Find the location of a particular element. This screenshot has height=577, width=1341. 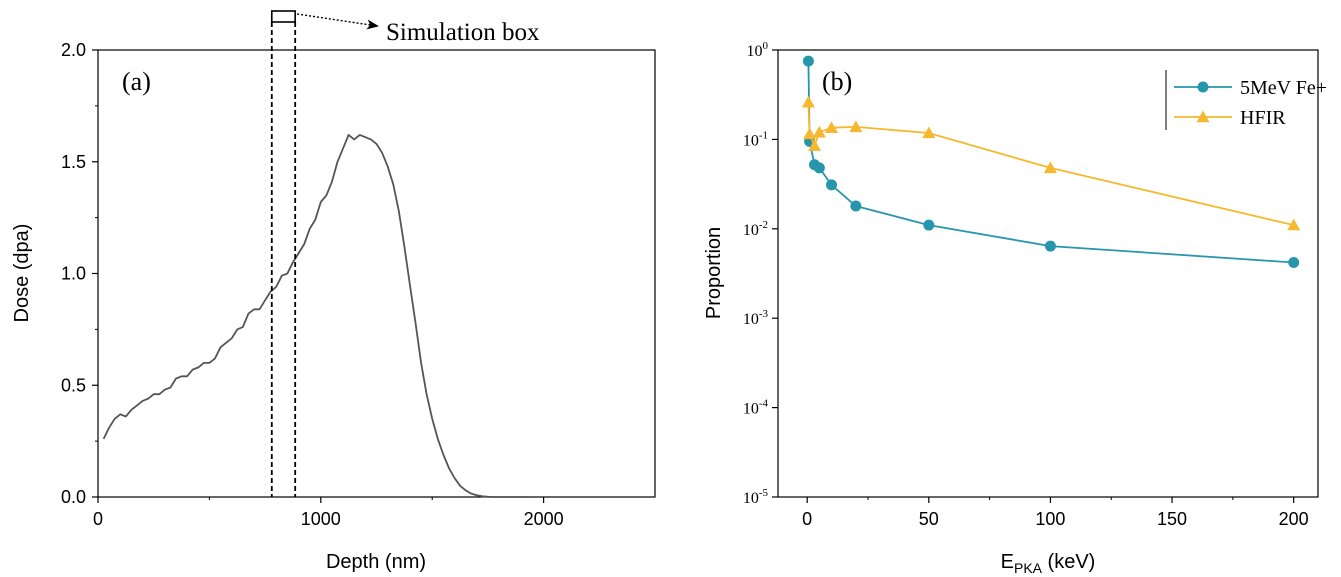

panel-b-y-tick-exponent: -2 is located at coordinates (763, 225).